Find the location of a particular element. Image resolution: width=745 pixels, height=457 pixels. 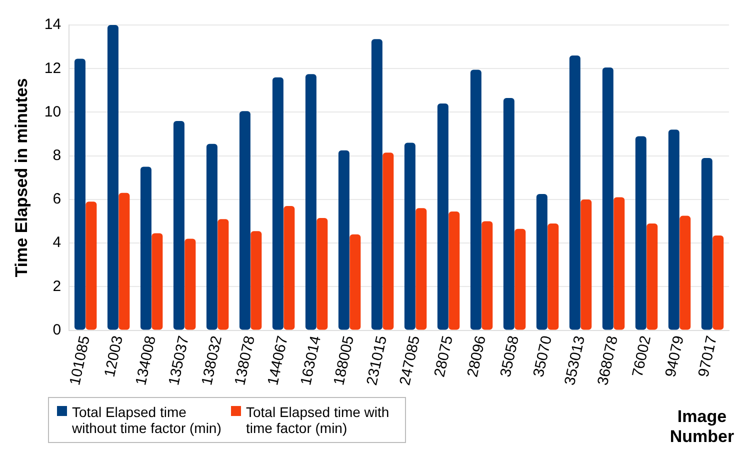

x-tick-label: 97017 is located at coordinates (707, 356).